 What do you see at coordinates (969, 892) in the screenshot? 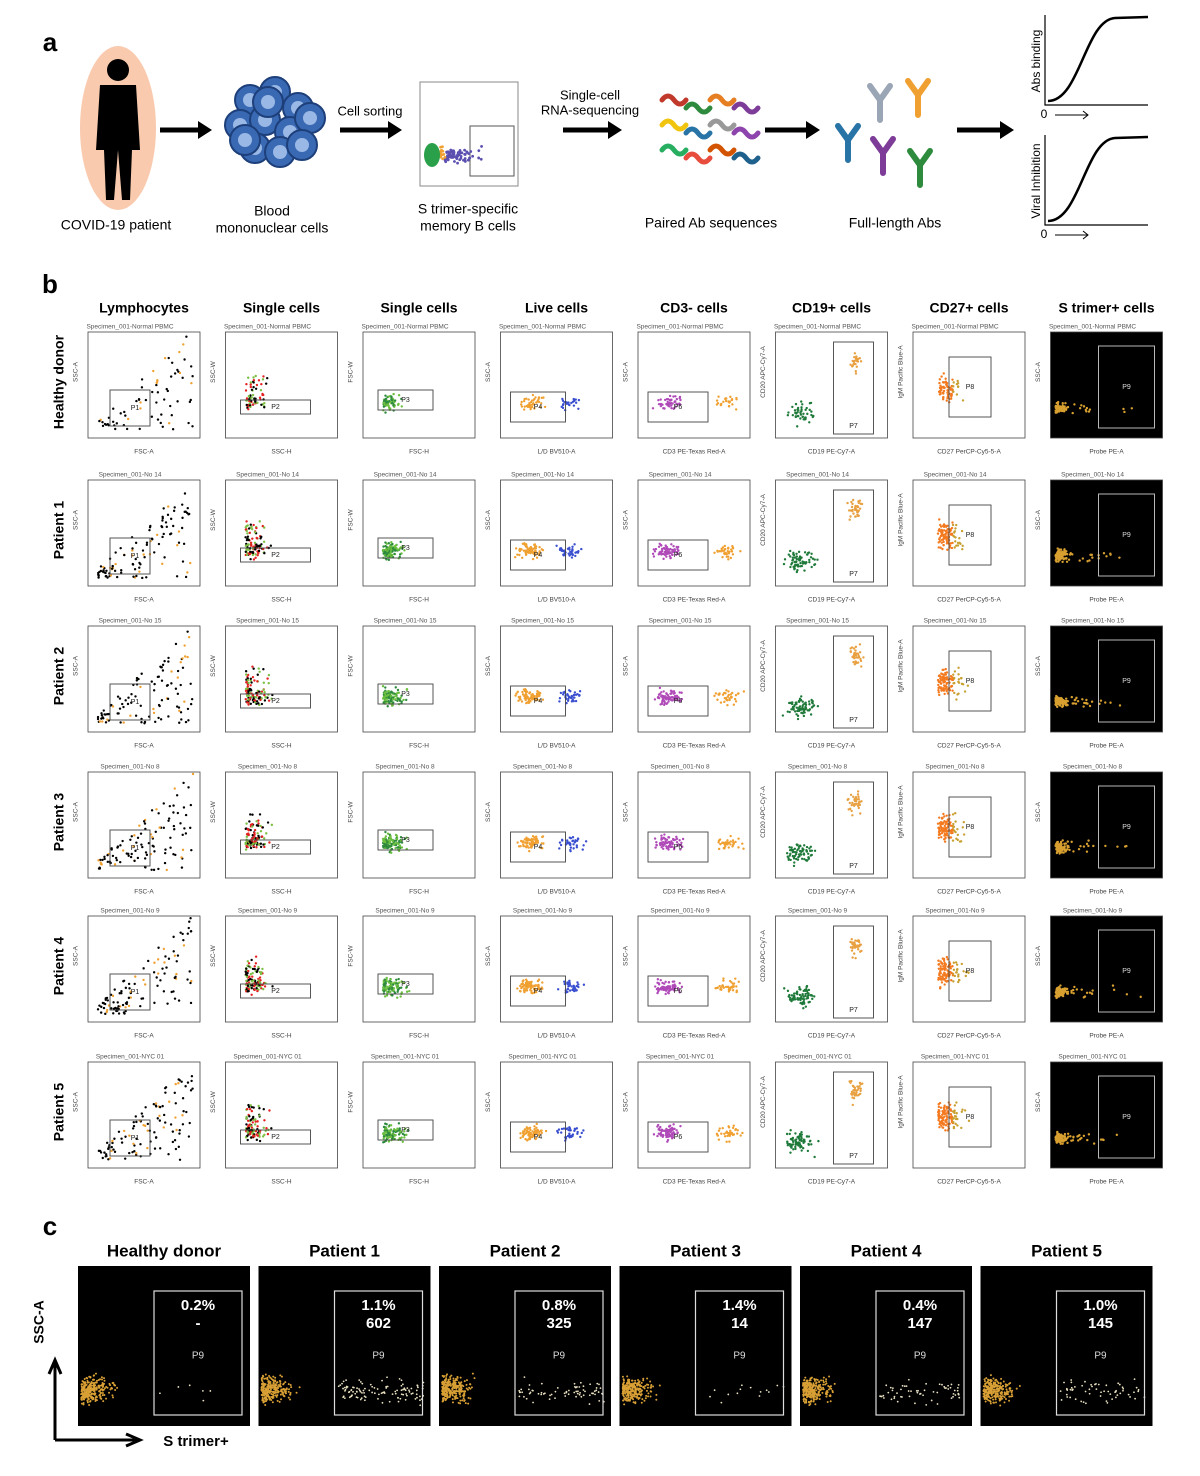
I see `x-axis-label: CD27 PerCP-Cy5-5-A` at bounding box center [969, 892].